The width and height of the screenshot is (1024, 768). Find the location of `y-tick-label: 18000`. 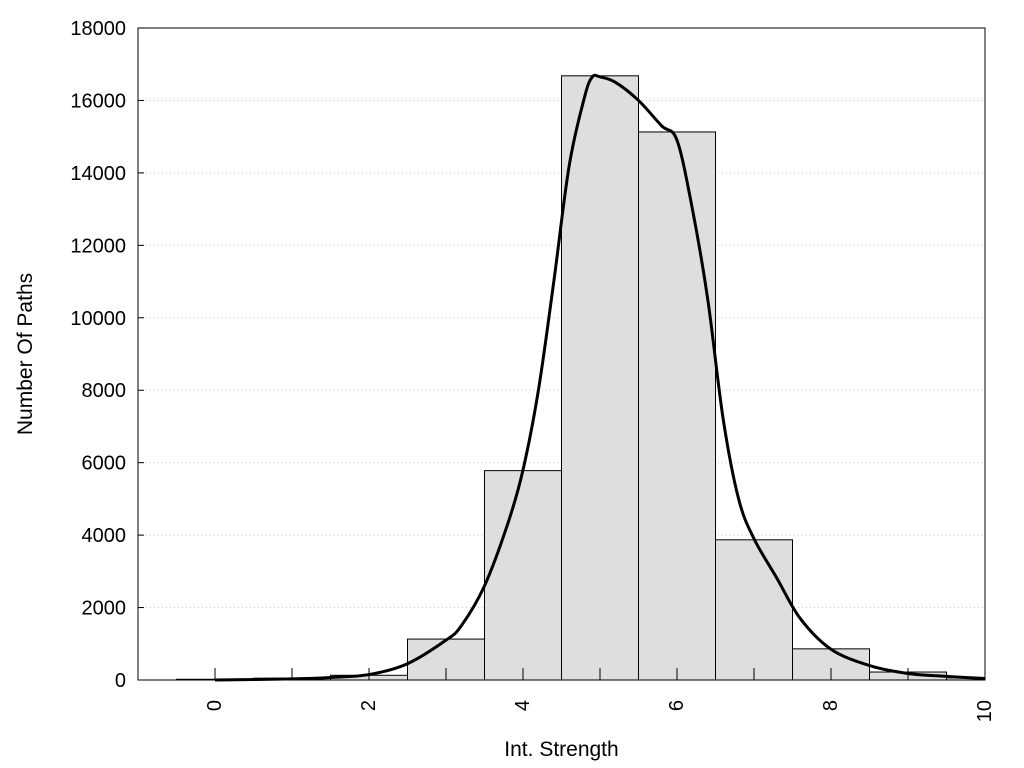

y-tick-label: 18000 is located at coordinates (98, 29).